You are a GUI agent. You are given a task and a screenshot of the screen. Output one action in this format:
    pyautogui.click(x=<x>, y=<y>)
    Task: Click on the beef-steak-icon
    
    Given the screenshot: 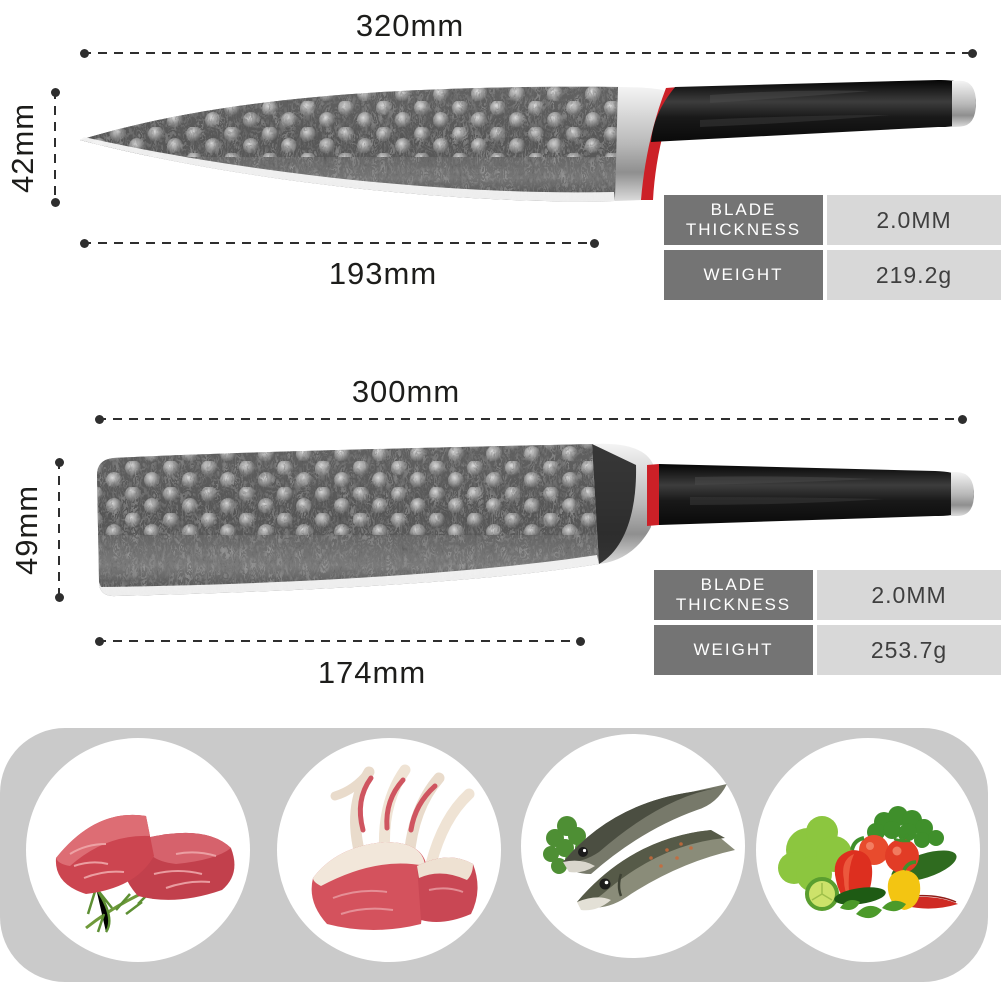 What is the action you would take?
    pyautogui.click(x=145, y=873)
    